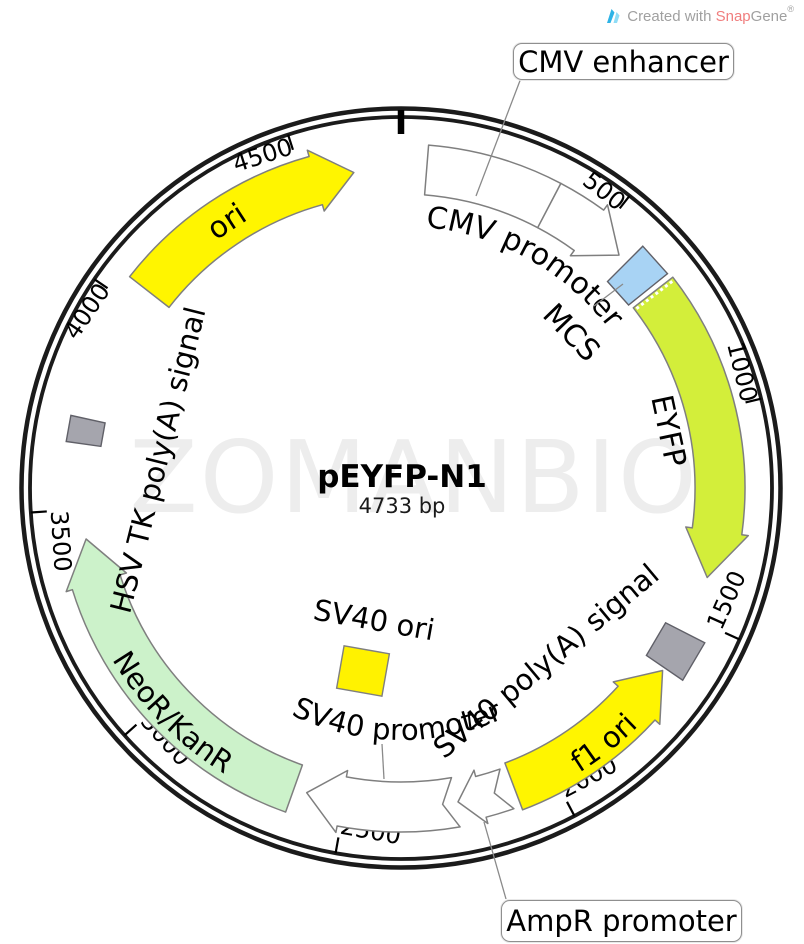 This screenshot has width=804, height=944. I want to click on snapgene-logo-icon, so click(613, 16).